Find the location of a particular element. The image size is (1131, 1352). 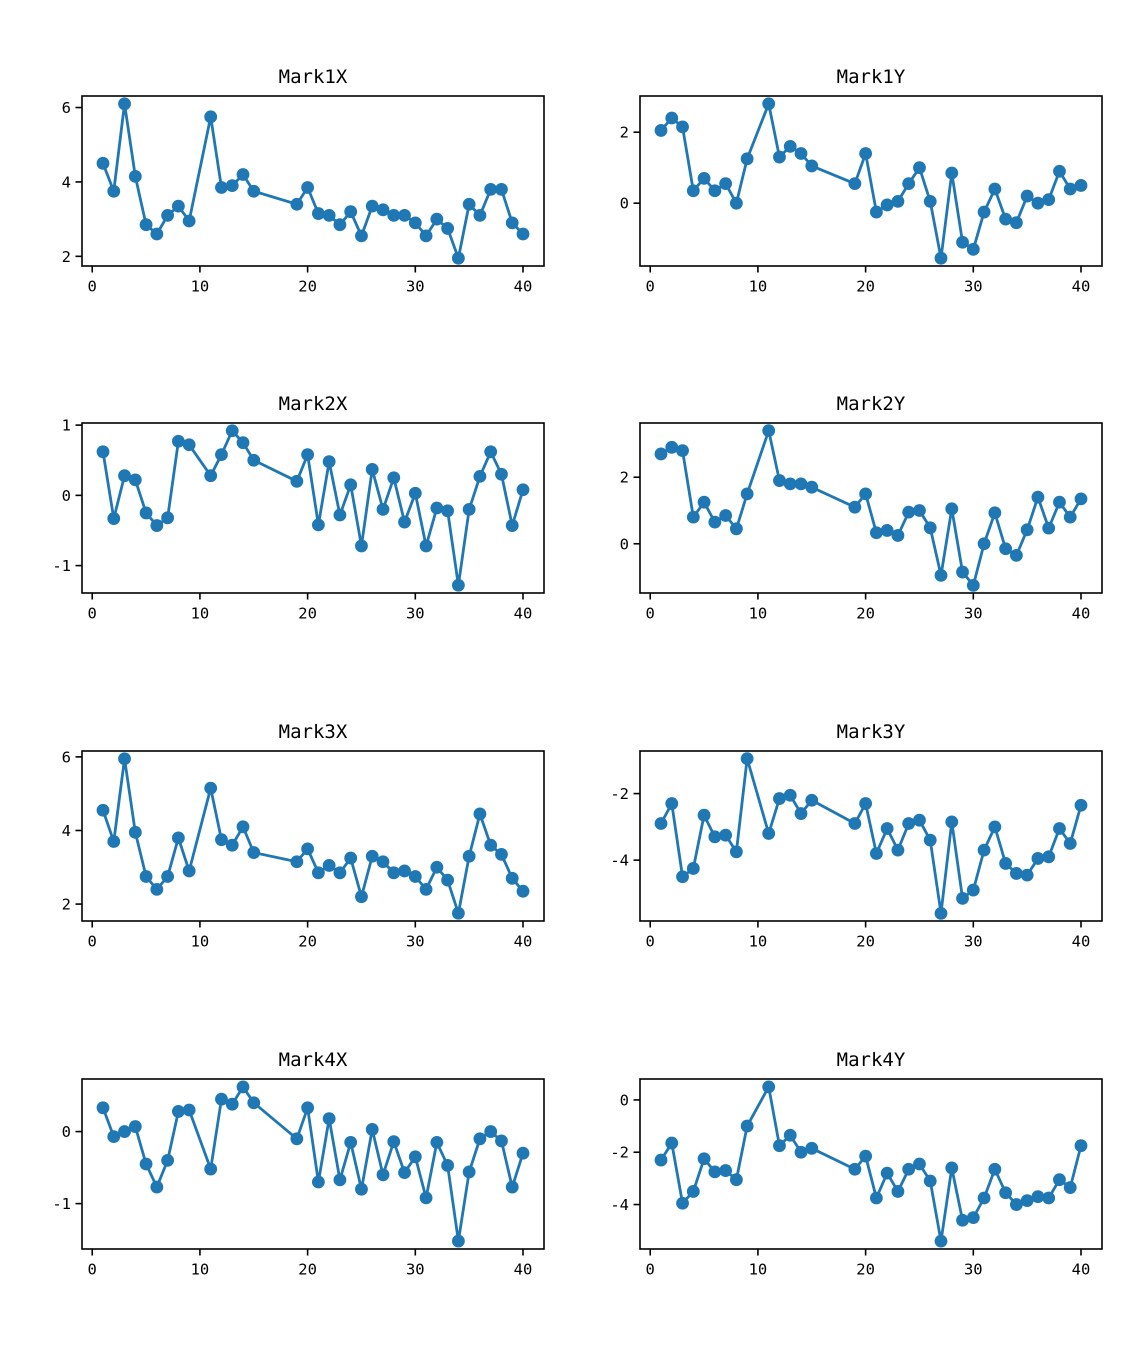

plot-svg-mark3x: Mark3X 0 10 20 30 40 2 4 6 is located at coordinates (303, 836).